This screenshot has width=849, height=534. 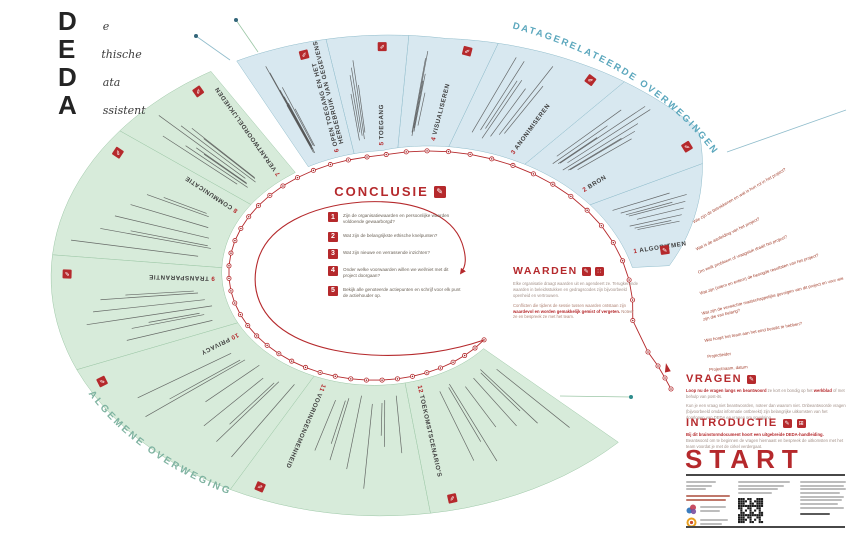 I want to click on uds-logo-row, so click(x=708, y=509).